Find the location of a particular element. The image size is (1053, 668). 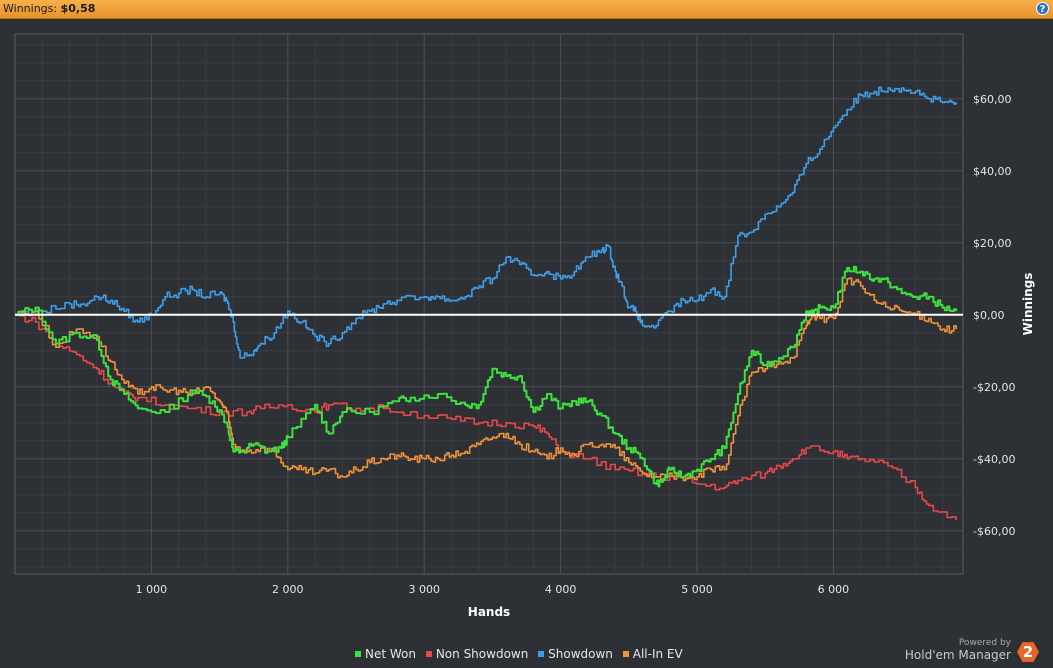

x-tick-label: 3 000 is located at coordinates (424, 589).